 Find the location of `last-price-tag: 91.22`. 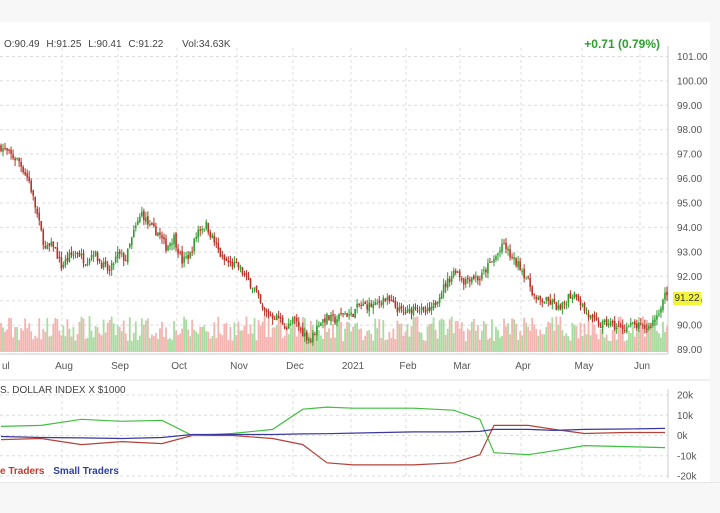

last-price-tag: 91.22 is located at coordinates (687, 298).